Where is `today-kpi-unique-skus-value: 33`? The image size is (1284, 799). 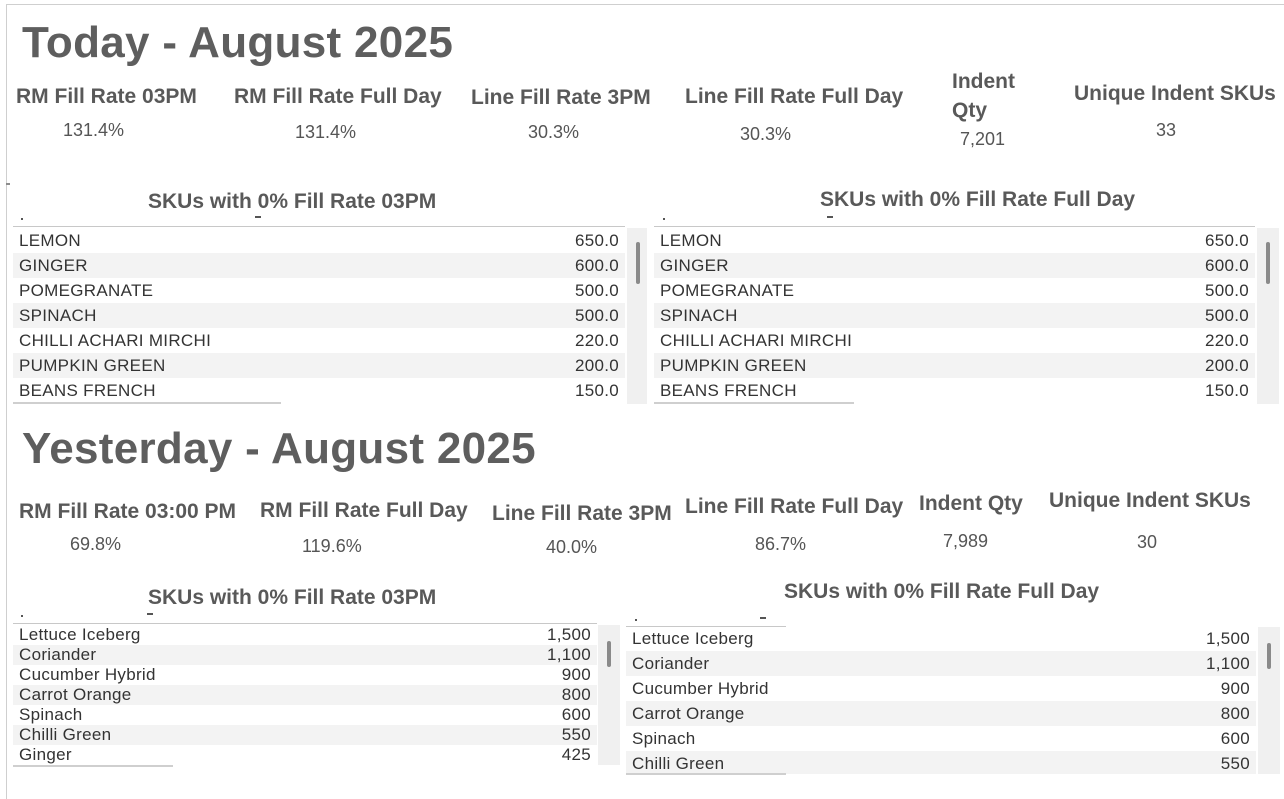
today-kpi-unique-skus-value: 33 is located at coordinates (1166, 130).